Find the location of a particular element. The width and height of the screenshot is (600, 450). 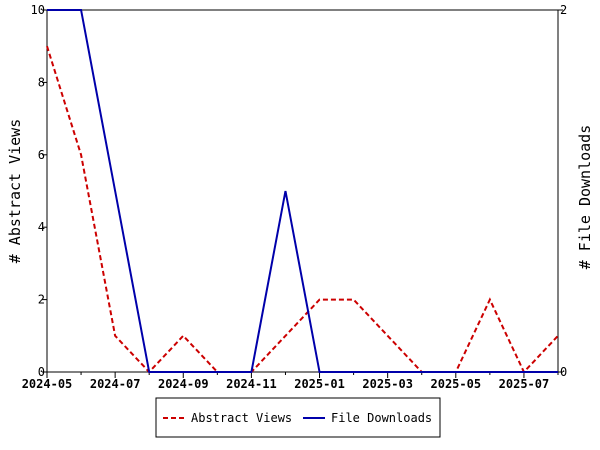

legend-label: File Downloads is located at coordinates (381, 418).